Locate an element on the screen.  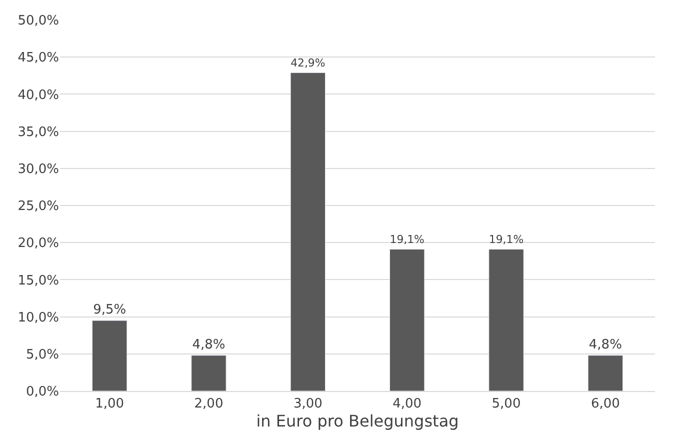
y-tick-label: 50,0% is located at coordinates (38, 21).